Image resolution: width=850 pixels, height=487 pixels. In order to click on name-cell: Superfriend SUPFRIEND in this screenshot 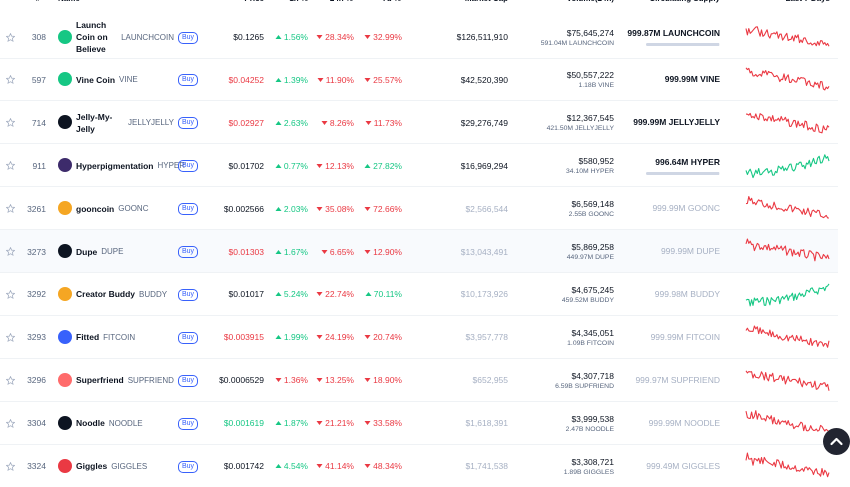, I will do `click(125, 380)`.